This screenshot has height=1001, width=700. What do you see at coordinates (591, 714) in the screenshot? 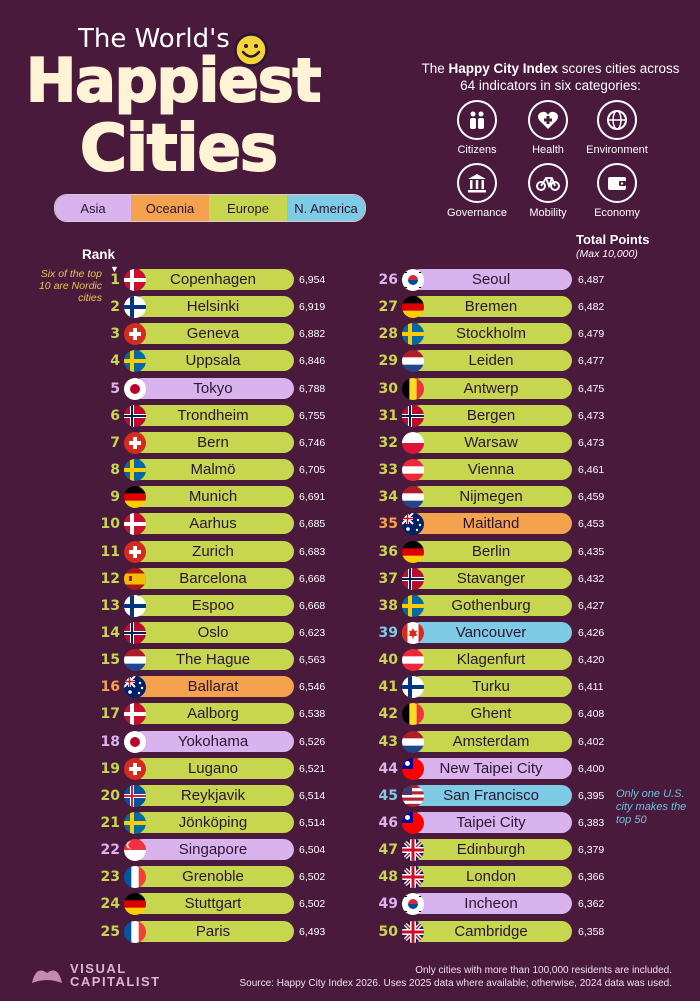
I see `total-points: 6,408` at bounding box center [591, 714].